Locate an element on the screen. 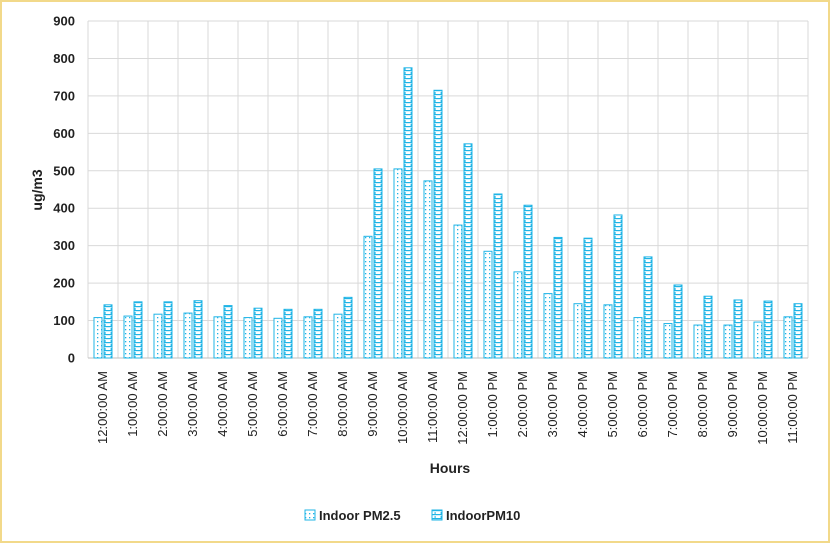 The image size is (830, 543). legend-label-pm10: IndoorPM10 is located at coordinates (483, 515).